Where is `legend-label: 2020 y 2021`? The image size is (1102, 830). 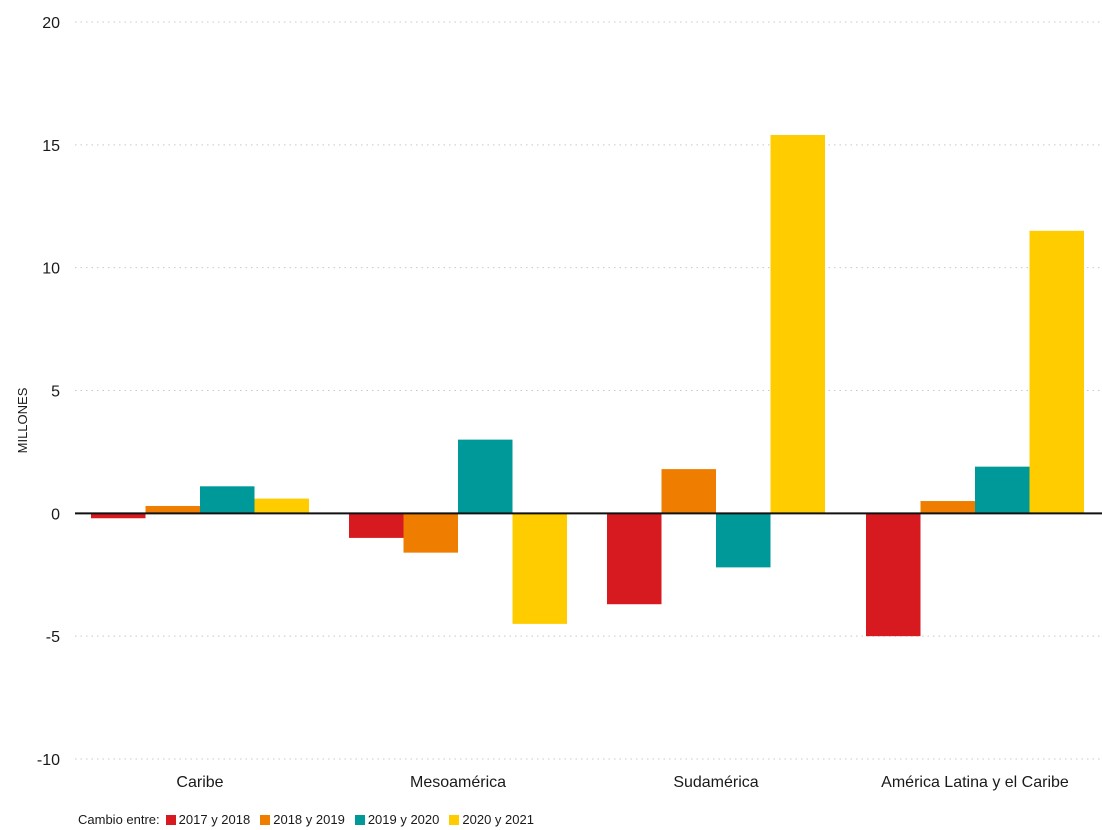
legend-label: 2020 y 2021 is located at coordinates (498, 819).